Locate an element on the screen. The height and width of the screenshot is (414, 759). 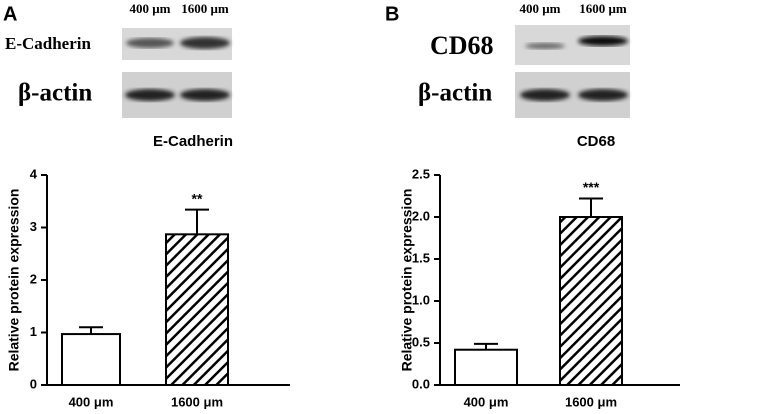
y-tick-label: 0.0 is located at coordinates (421, 383).